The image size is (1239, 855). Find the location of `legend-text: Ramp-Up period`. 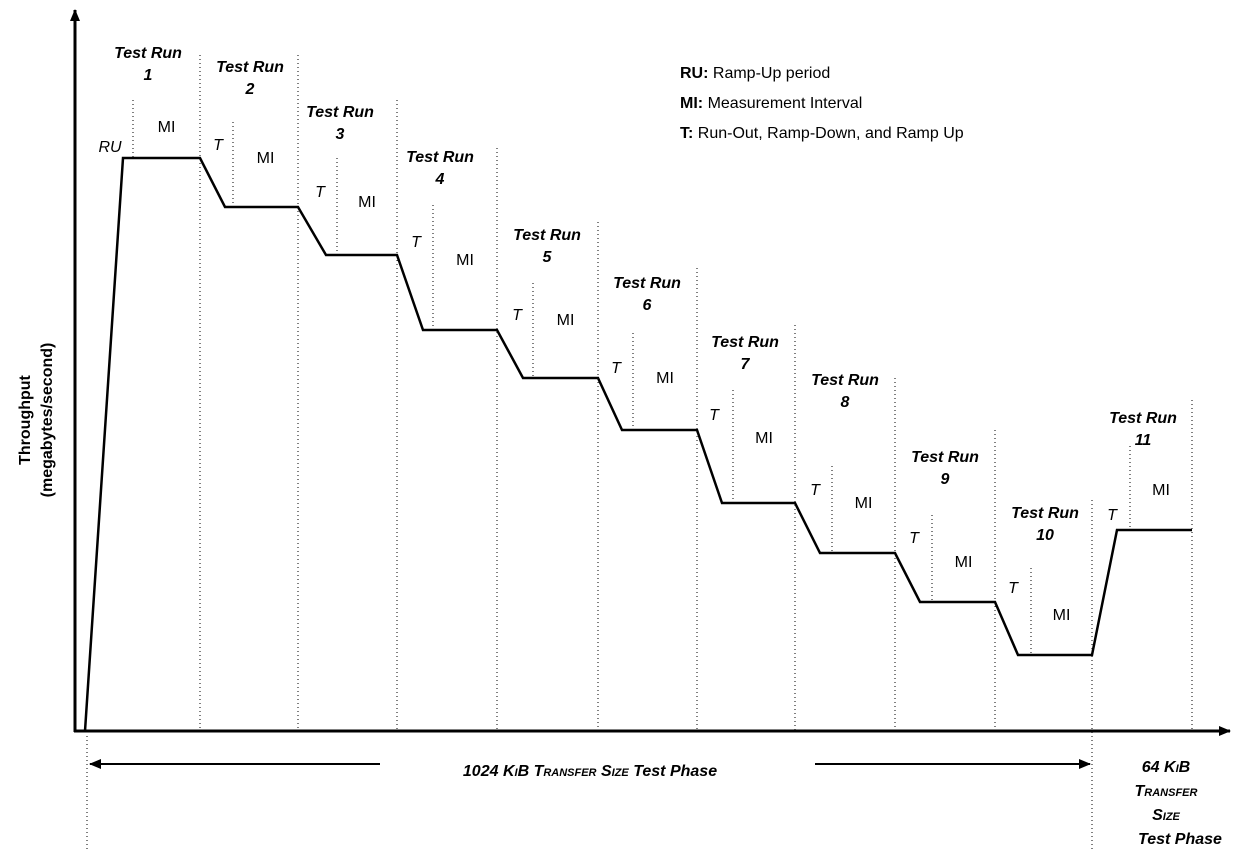

legend-text: Ramp-Up period is located at coordinates (771, 73).